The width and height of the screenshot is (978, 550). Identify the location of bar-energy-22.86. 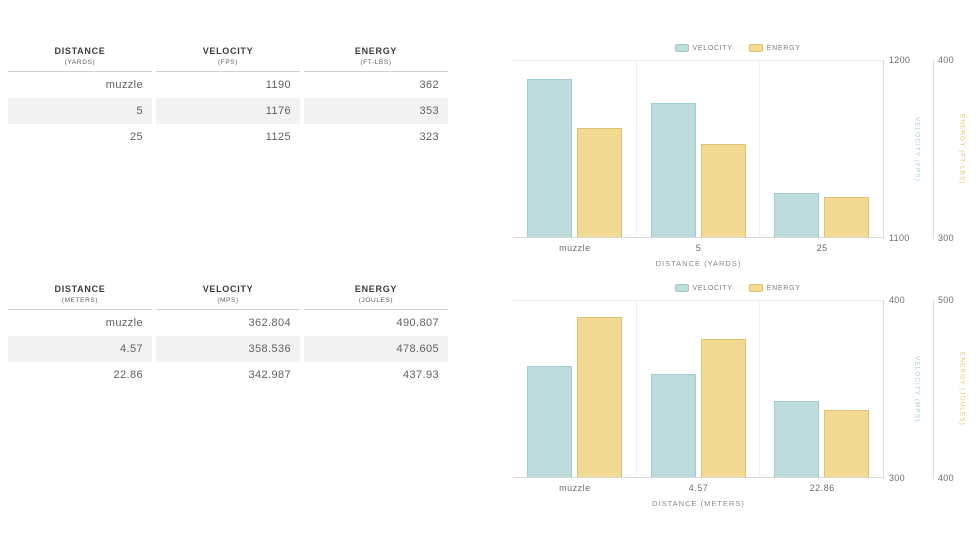
(847, 443).